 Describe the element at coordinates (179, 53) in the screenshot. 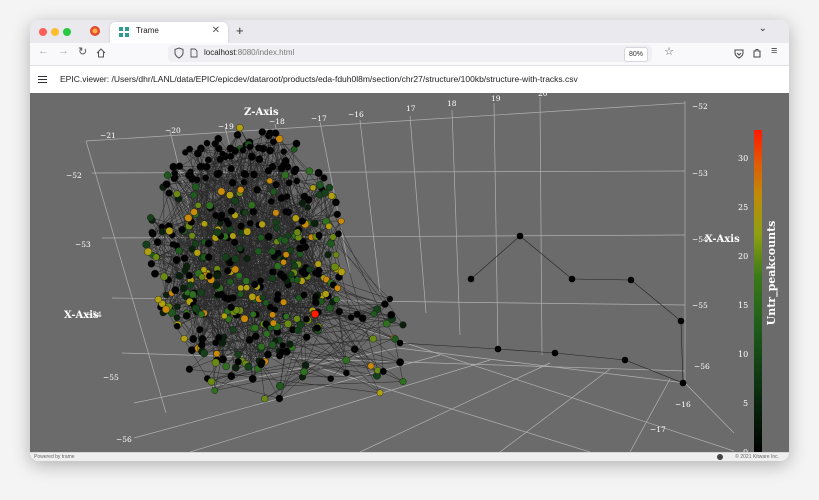

I see `tracking-protection-icon` at that location.